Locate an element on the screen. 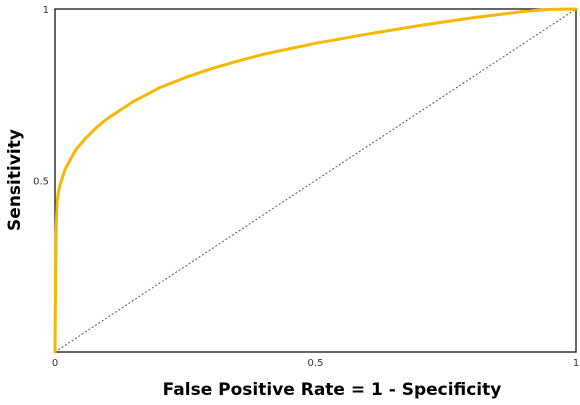  y-tick-label: 1 is located at coordinates (46, 10).